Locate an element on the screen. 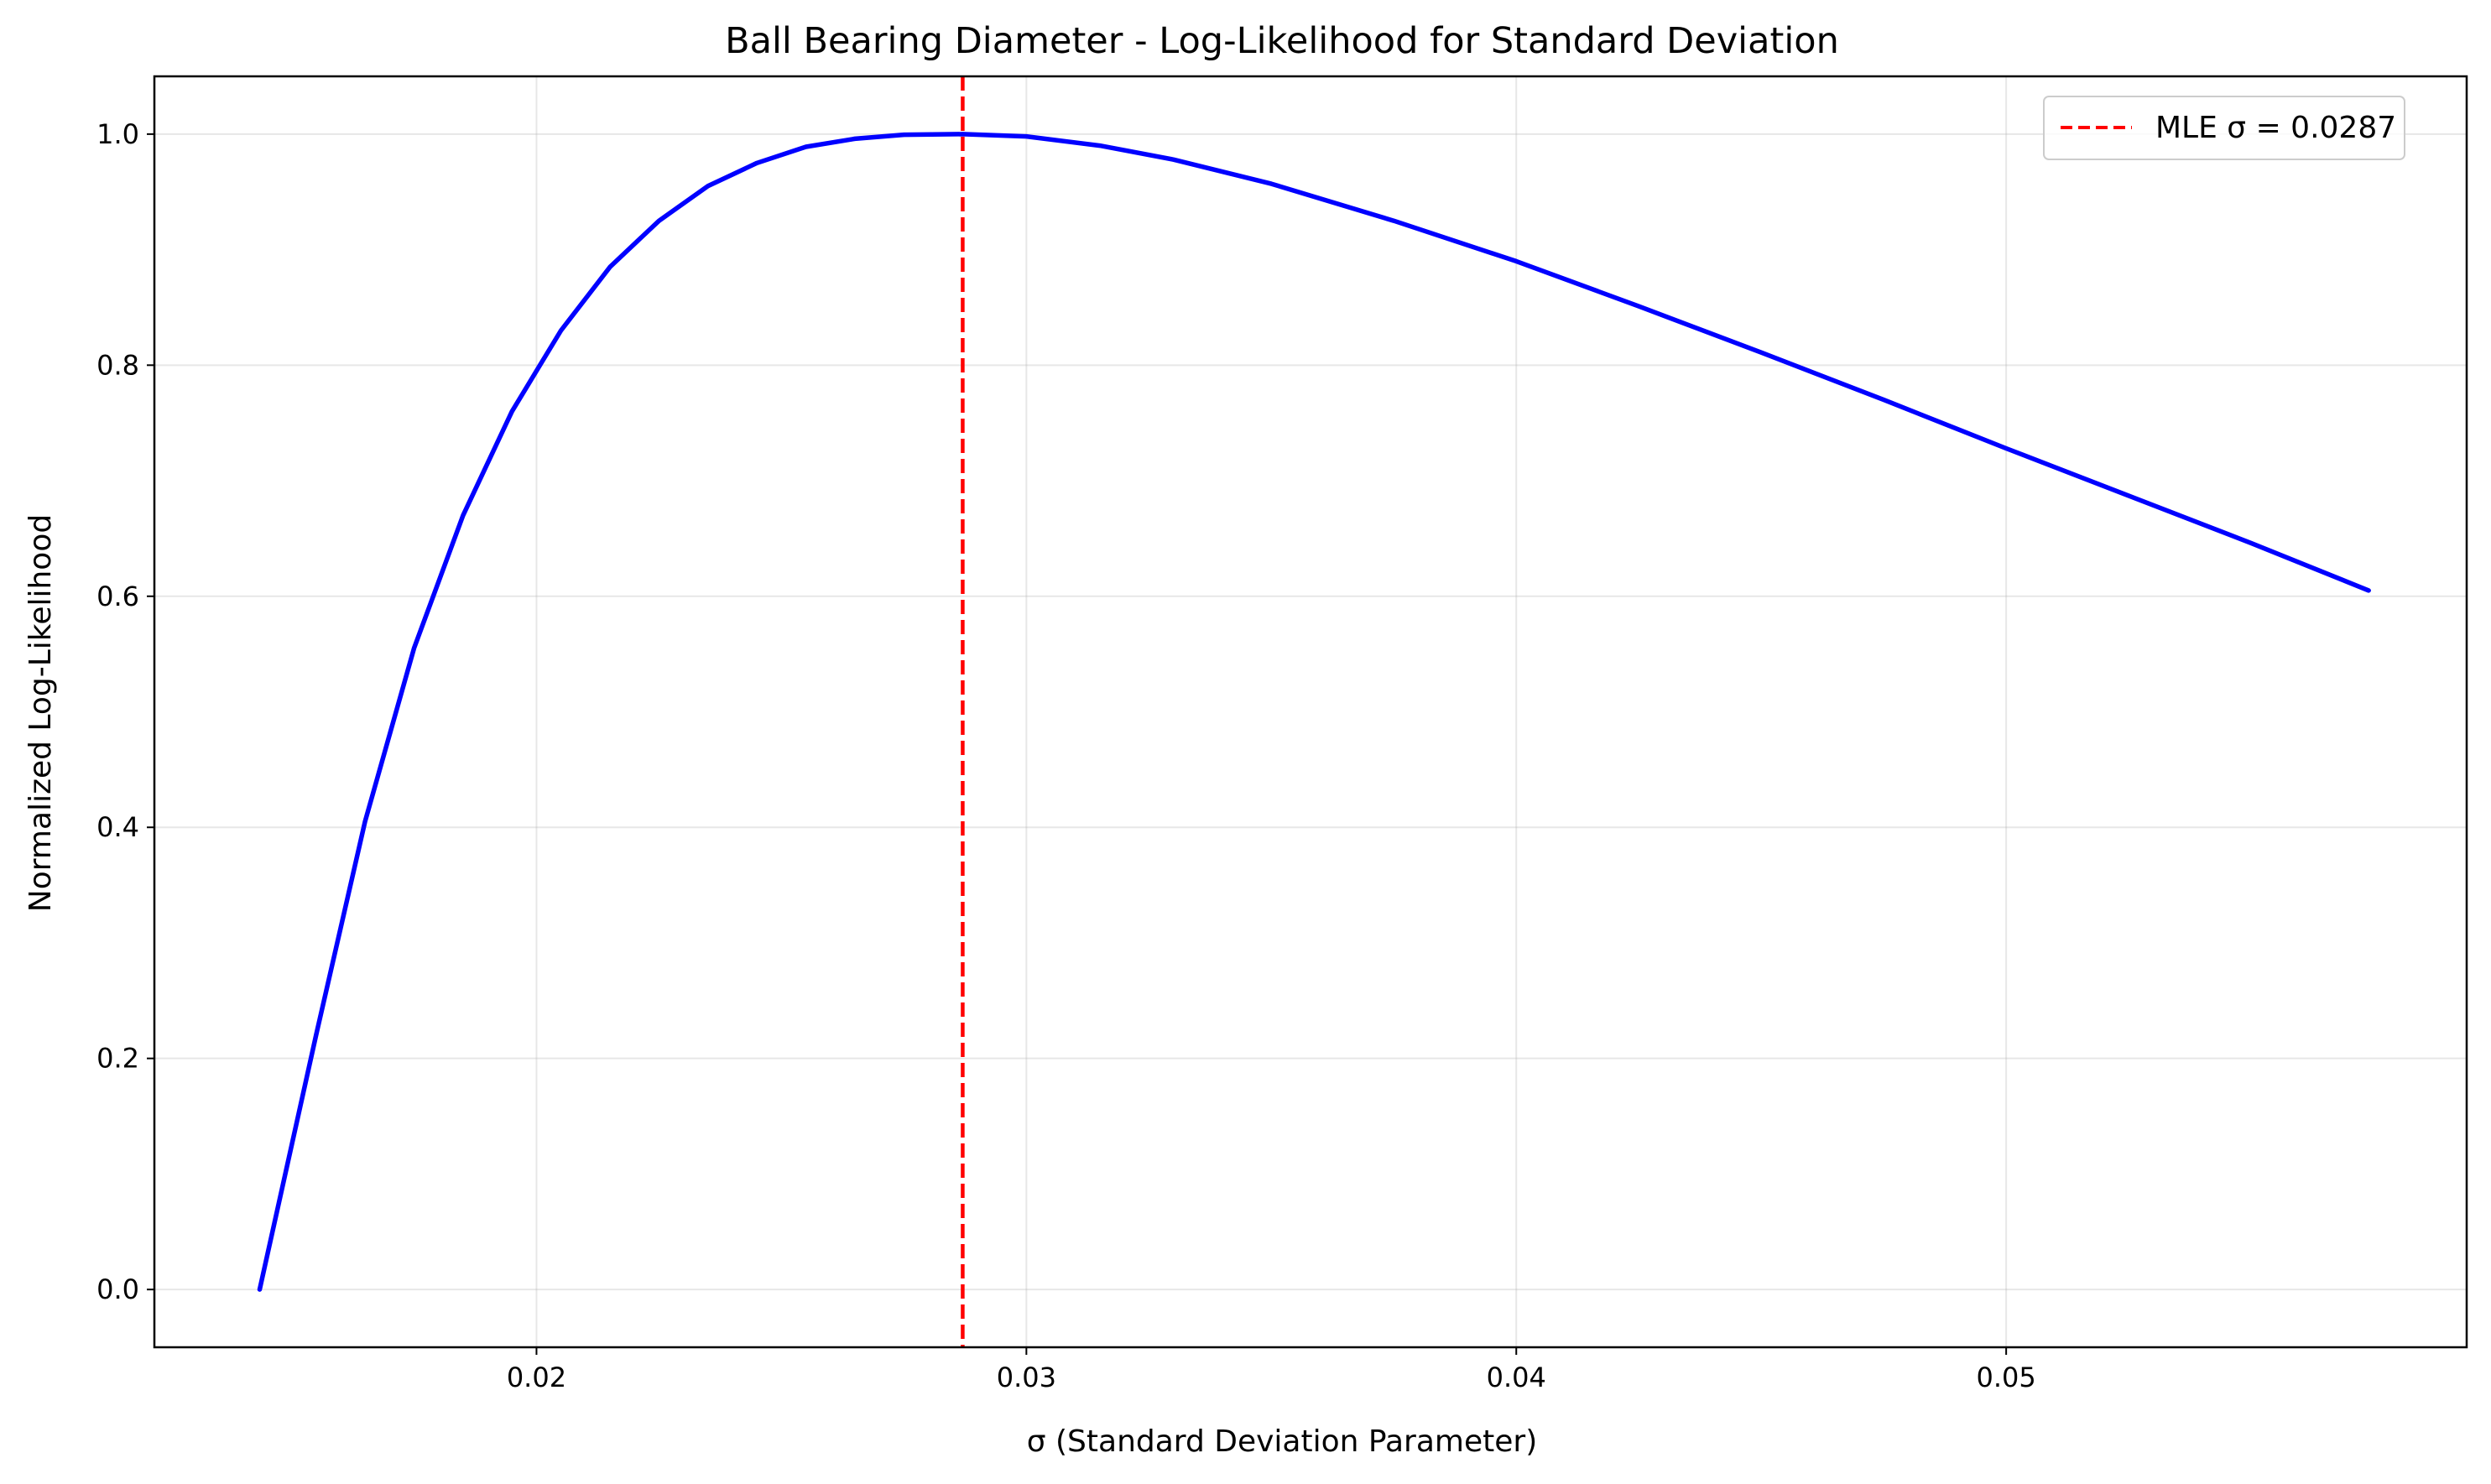 This screenshot has width=2491, height=1484. y-tick-label: 0.2 is located at coordinates (117, 1059).